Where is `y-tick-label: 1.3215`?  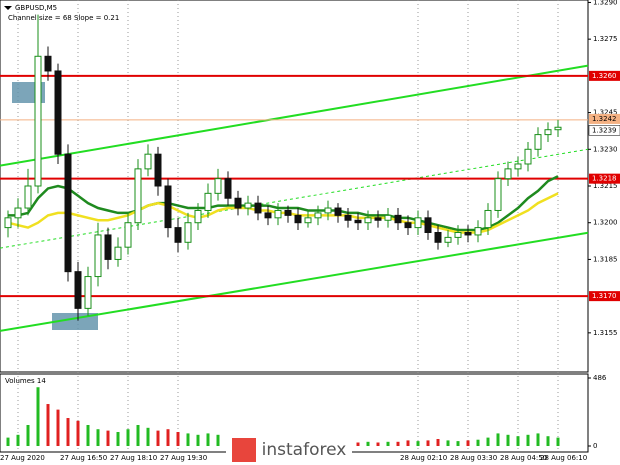
y-tick-label: 1.3215 is located at coordinates (605, 186).